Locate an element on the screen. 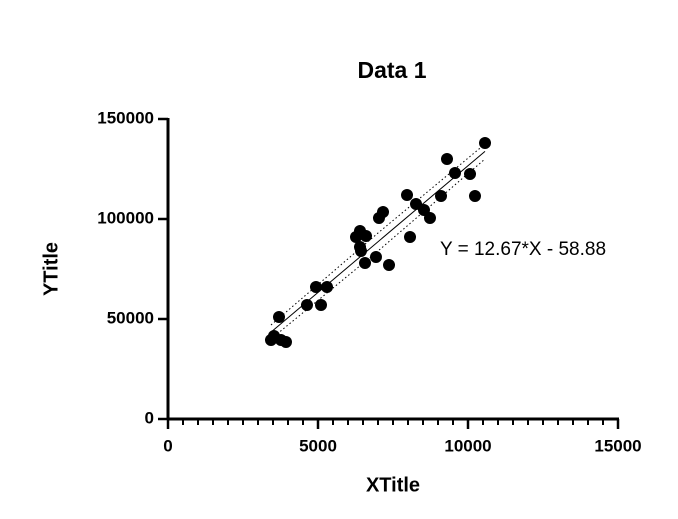 This screenshot has width=678, height=519. y-tick-label: 0 is located at coordinates (149, 417).